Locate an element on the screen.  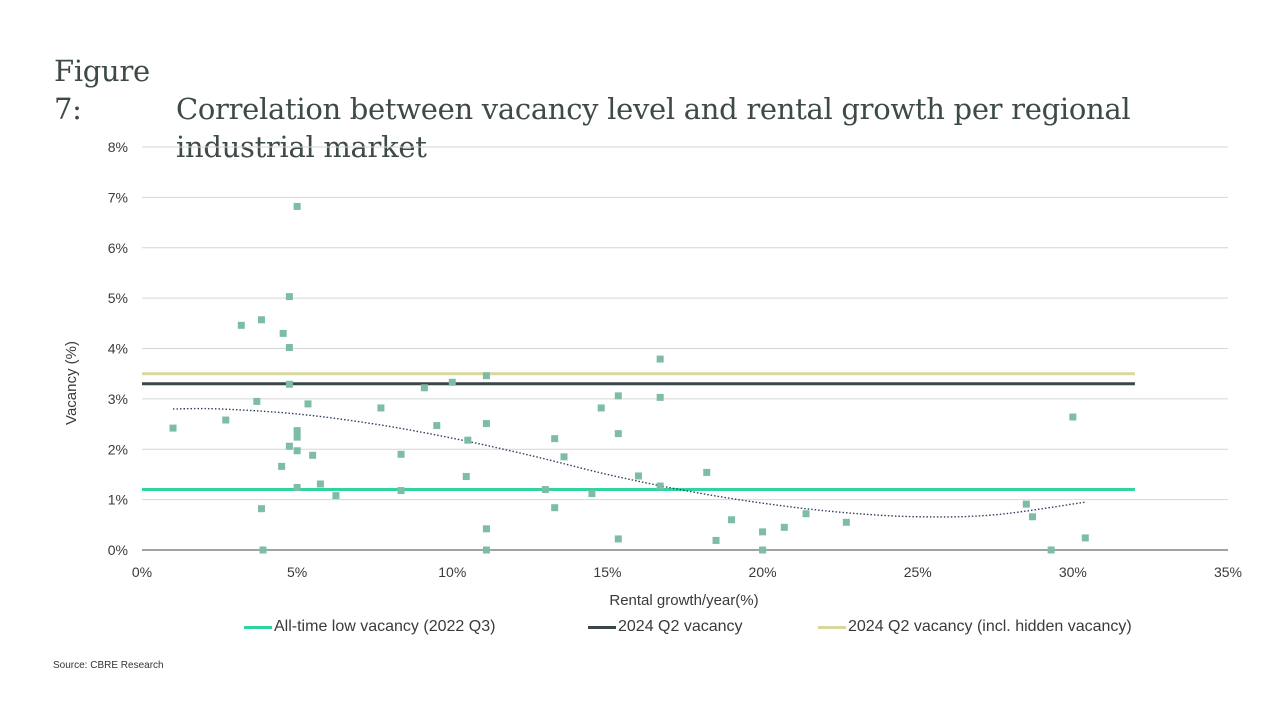
y-axis-label: Vacancy (%) is located at coordinates (71, 383).